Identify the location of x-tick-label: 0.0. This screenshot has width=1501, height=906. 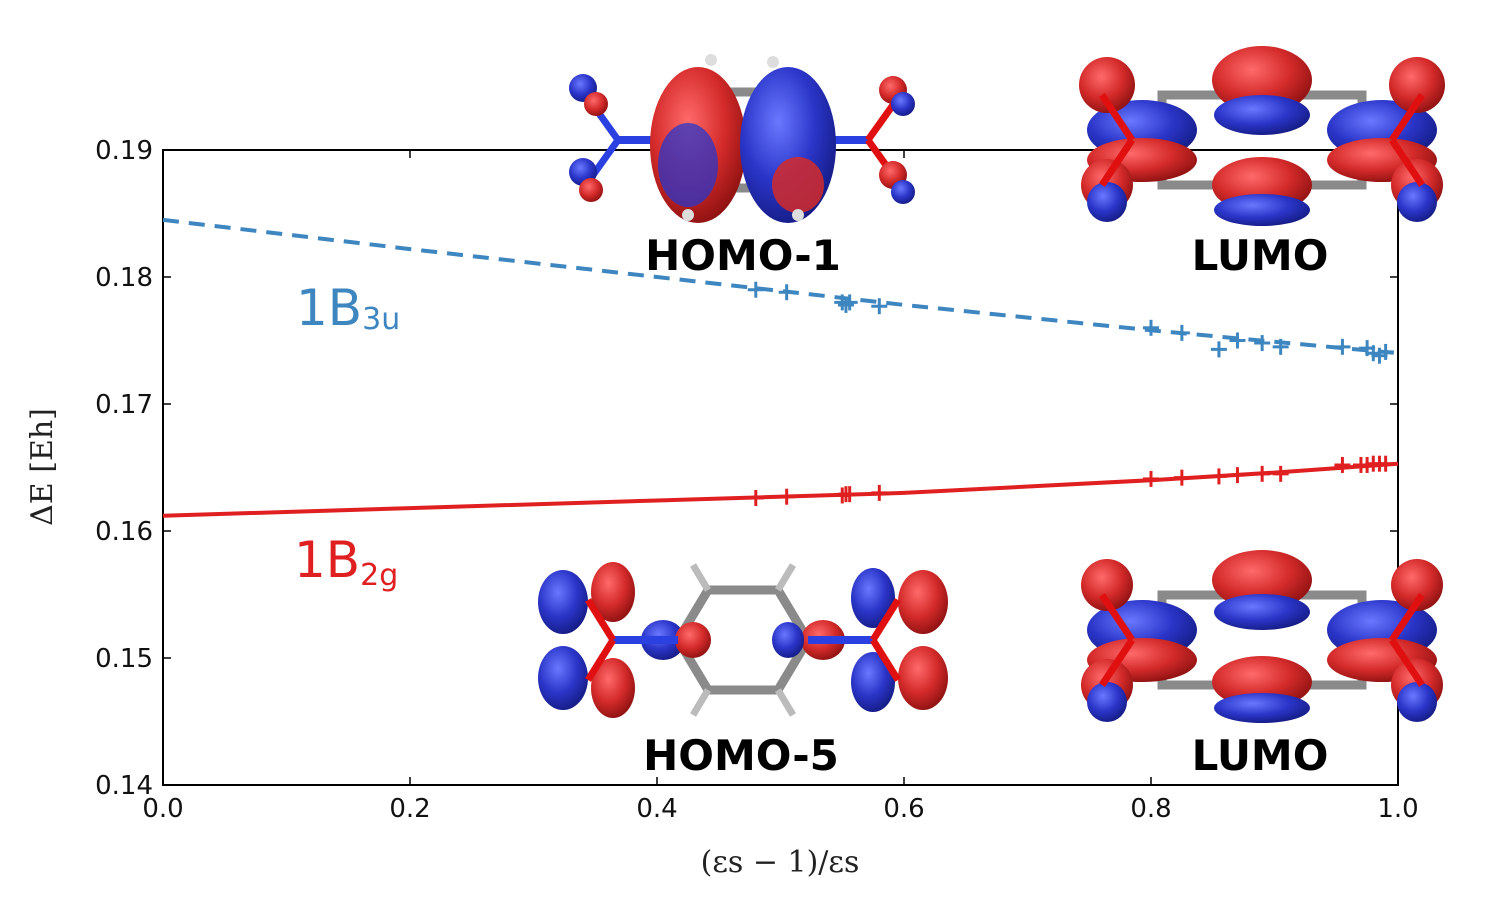
(162, 809).